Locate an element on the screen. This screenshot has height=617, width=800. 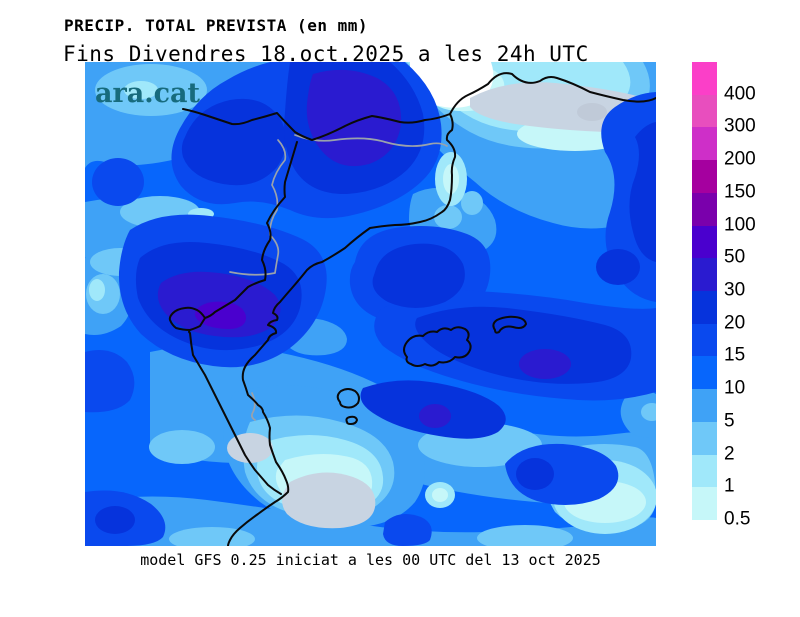
admin-borders is located at coordinates (338, 277).